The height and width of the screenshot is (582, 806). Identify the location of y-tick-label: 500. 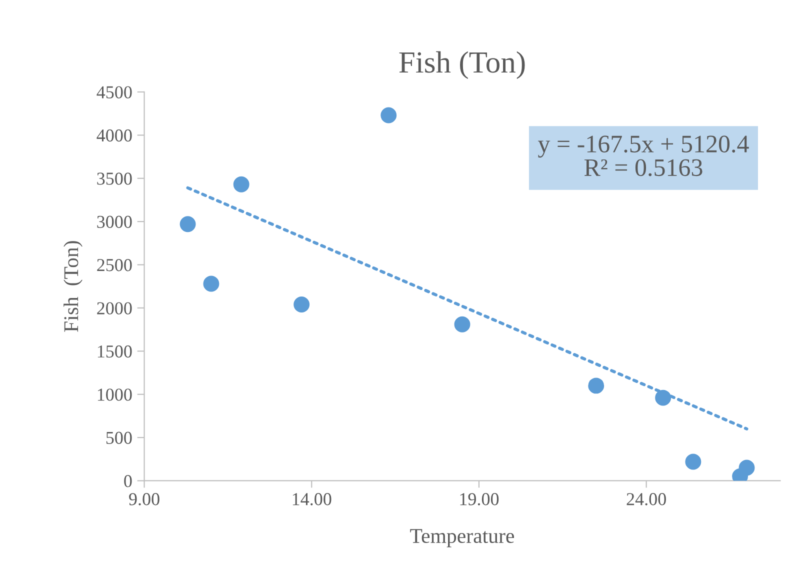
(119, 438).